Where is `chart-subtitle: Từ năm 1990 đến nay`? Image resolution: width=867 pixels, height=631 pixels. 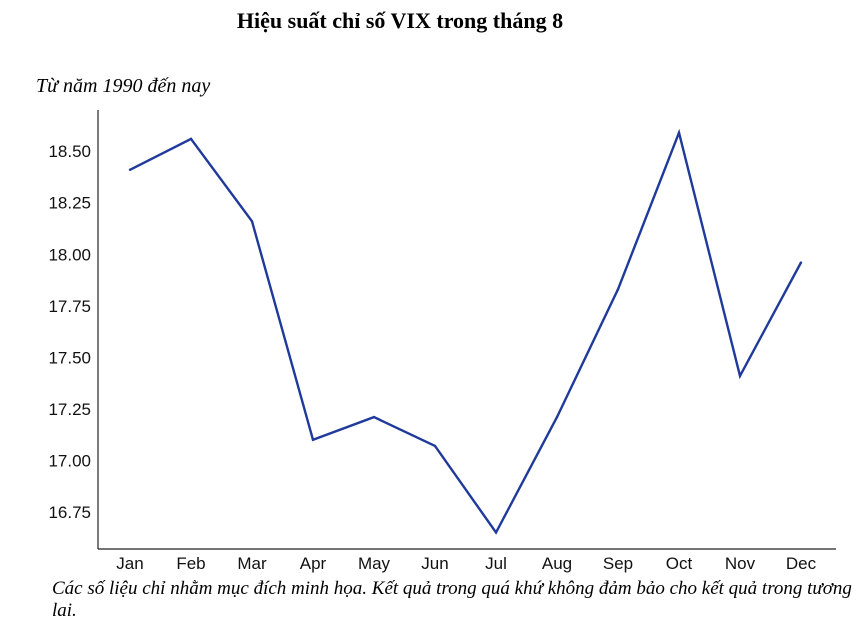
chart-subtitle: Từ năm 1990 đến nay is located at coordinates (123, 86).